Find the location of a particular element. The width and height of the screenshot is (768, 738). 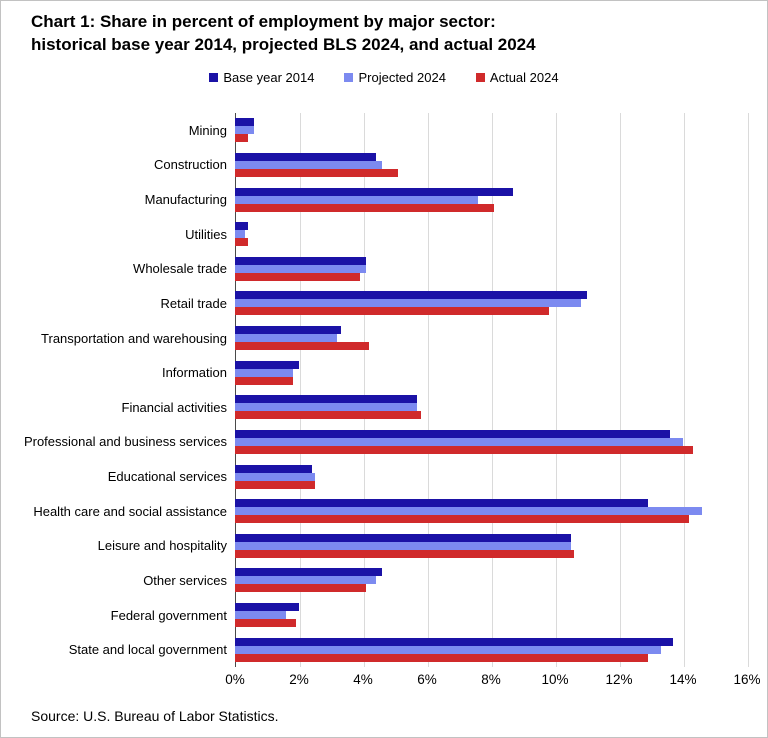

x-axis-ticks: 0% 2% 4% 6% 8% 10% 12% 14% 16% is located at coordinates (492, 681).